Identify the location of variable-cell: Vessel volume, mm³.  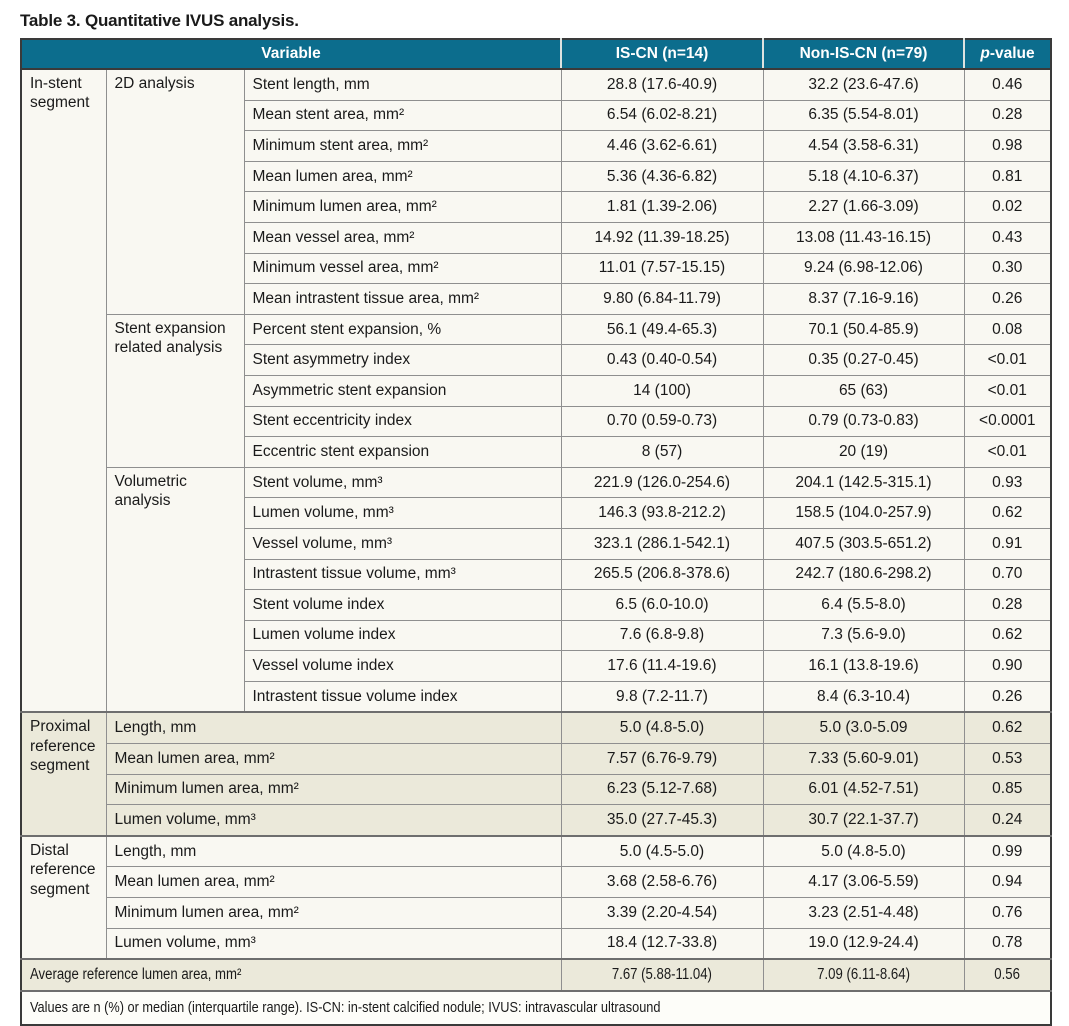
(402, 543).